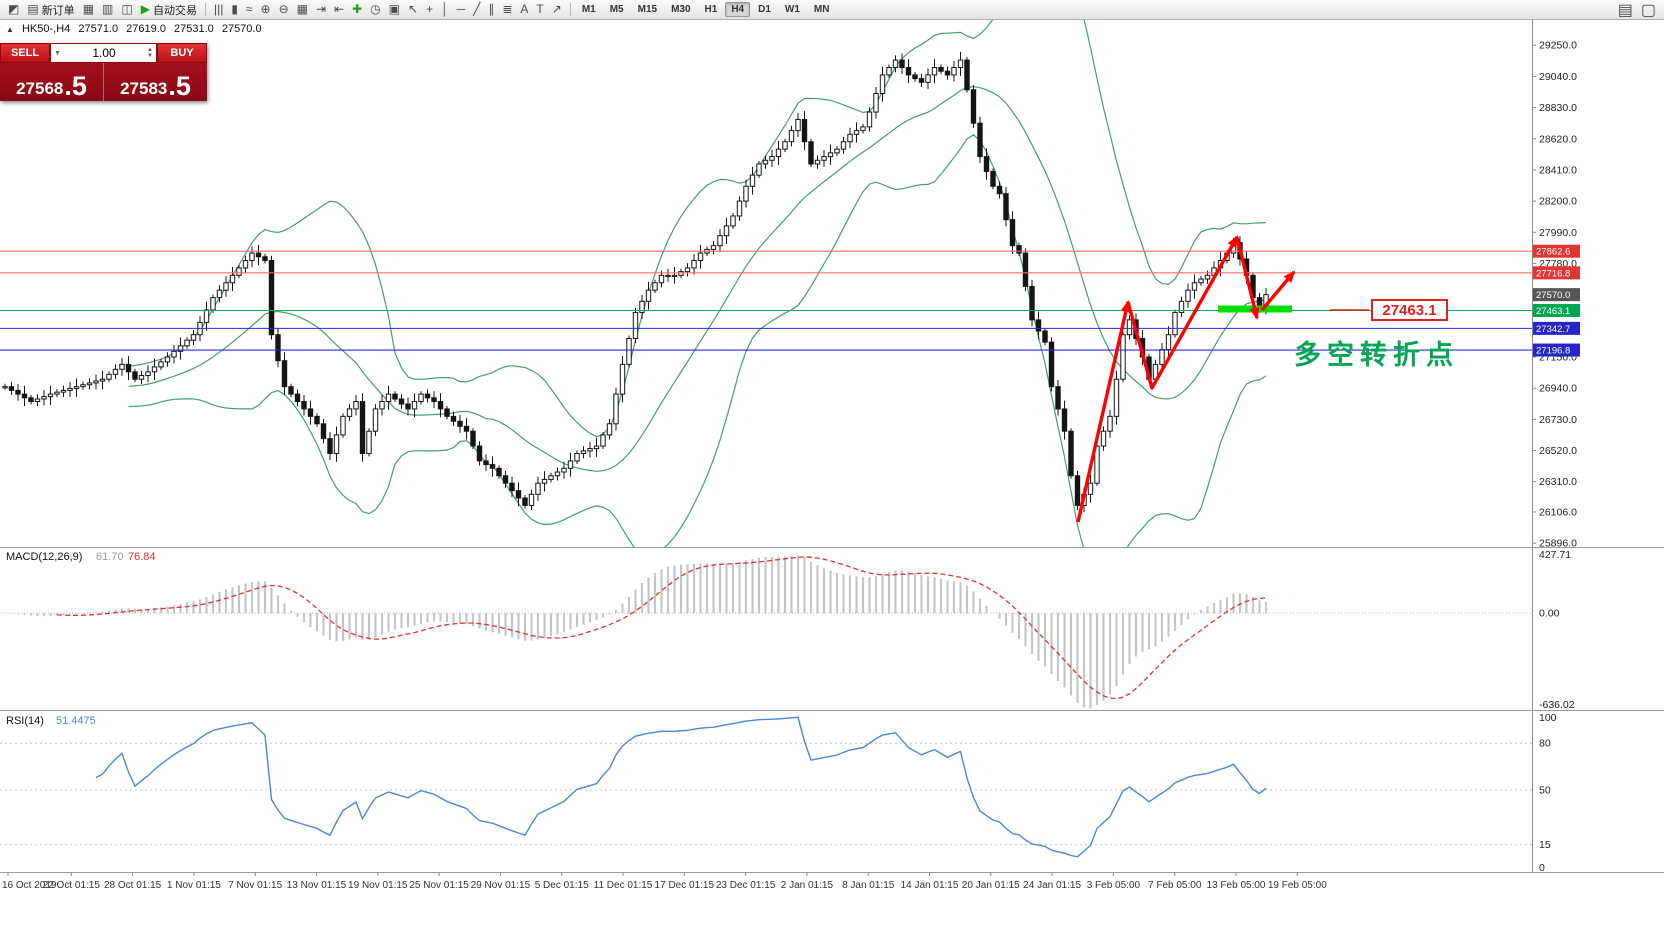 The width and height of the screenshot is (1664, 938). I want to click on timeframe-d1-button: D1, so click(764, 9).